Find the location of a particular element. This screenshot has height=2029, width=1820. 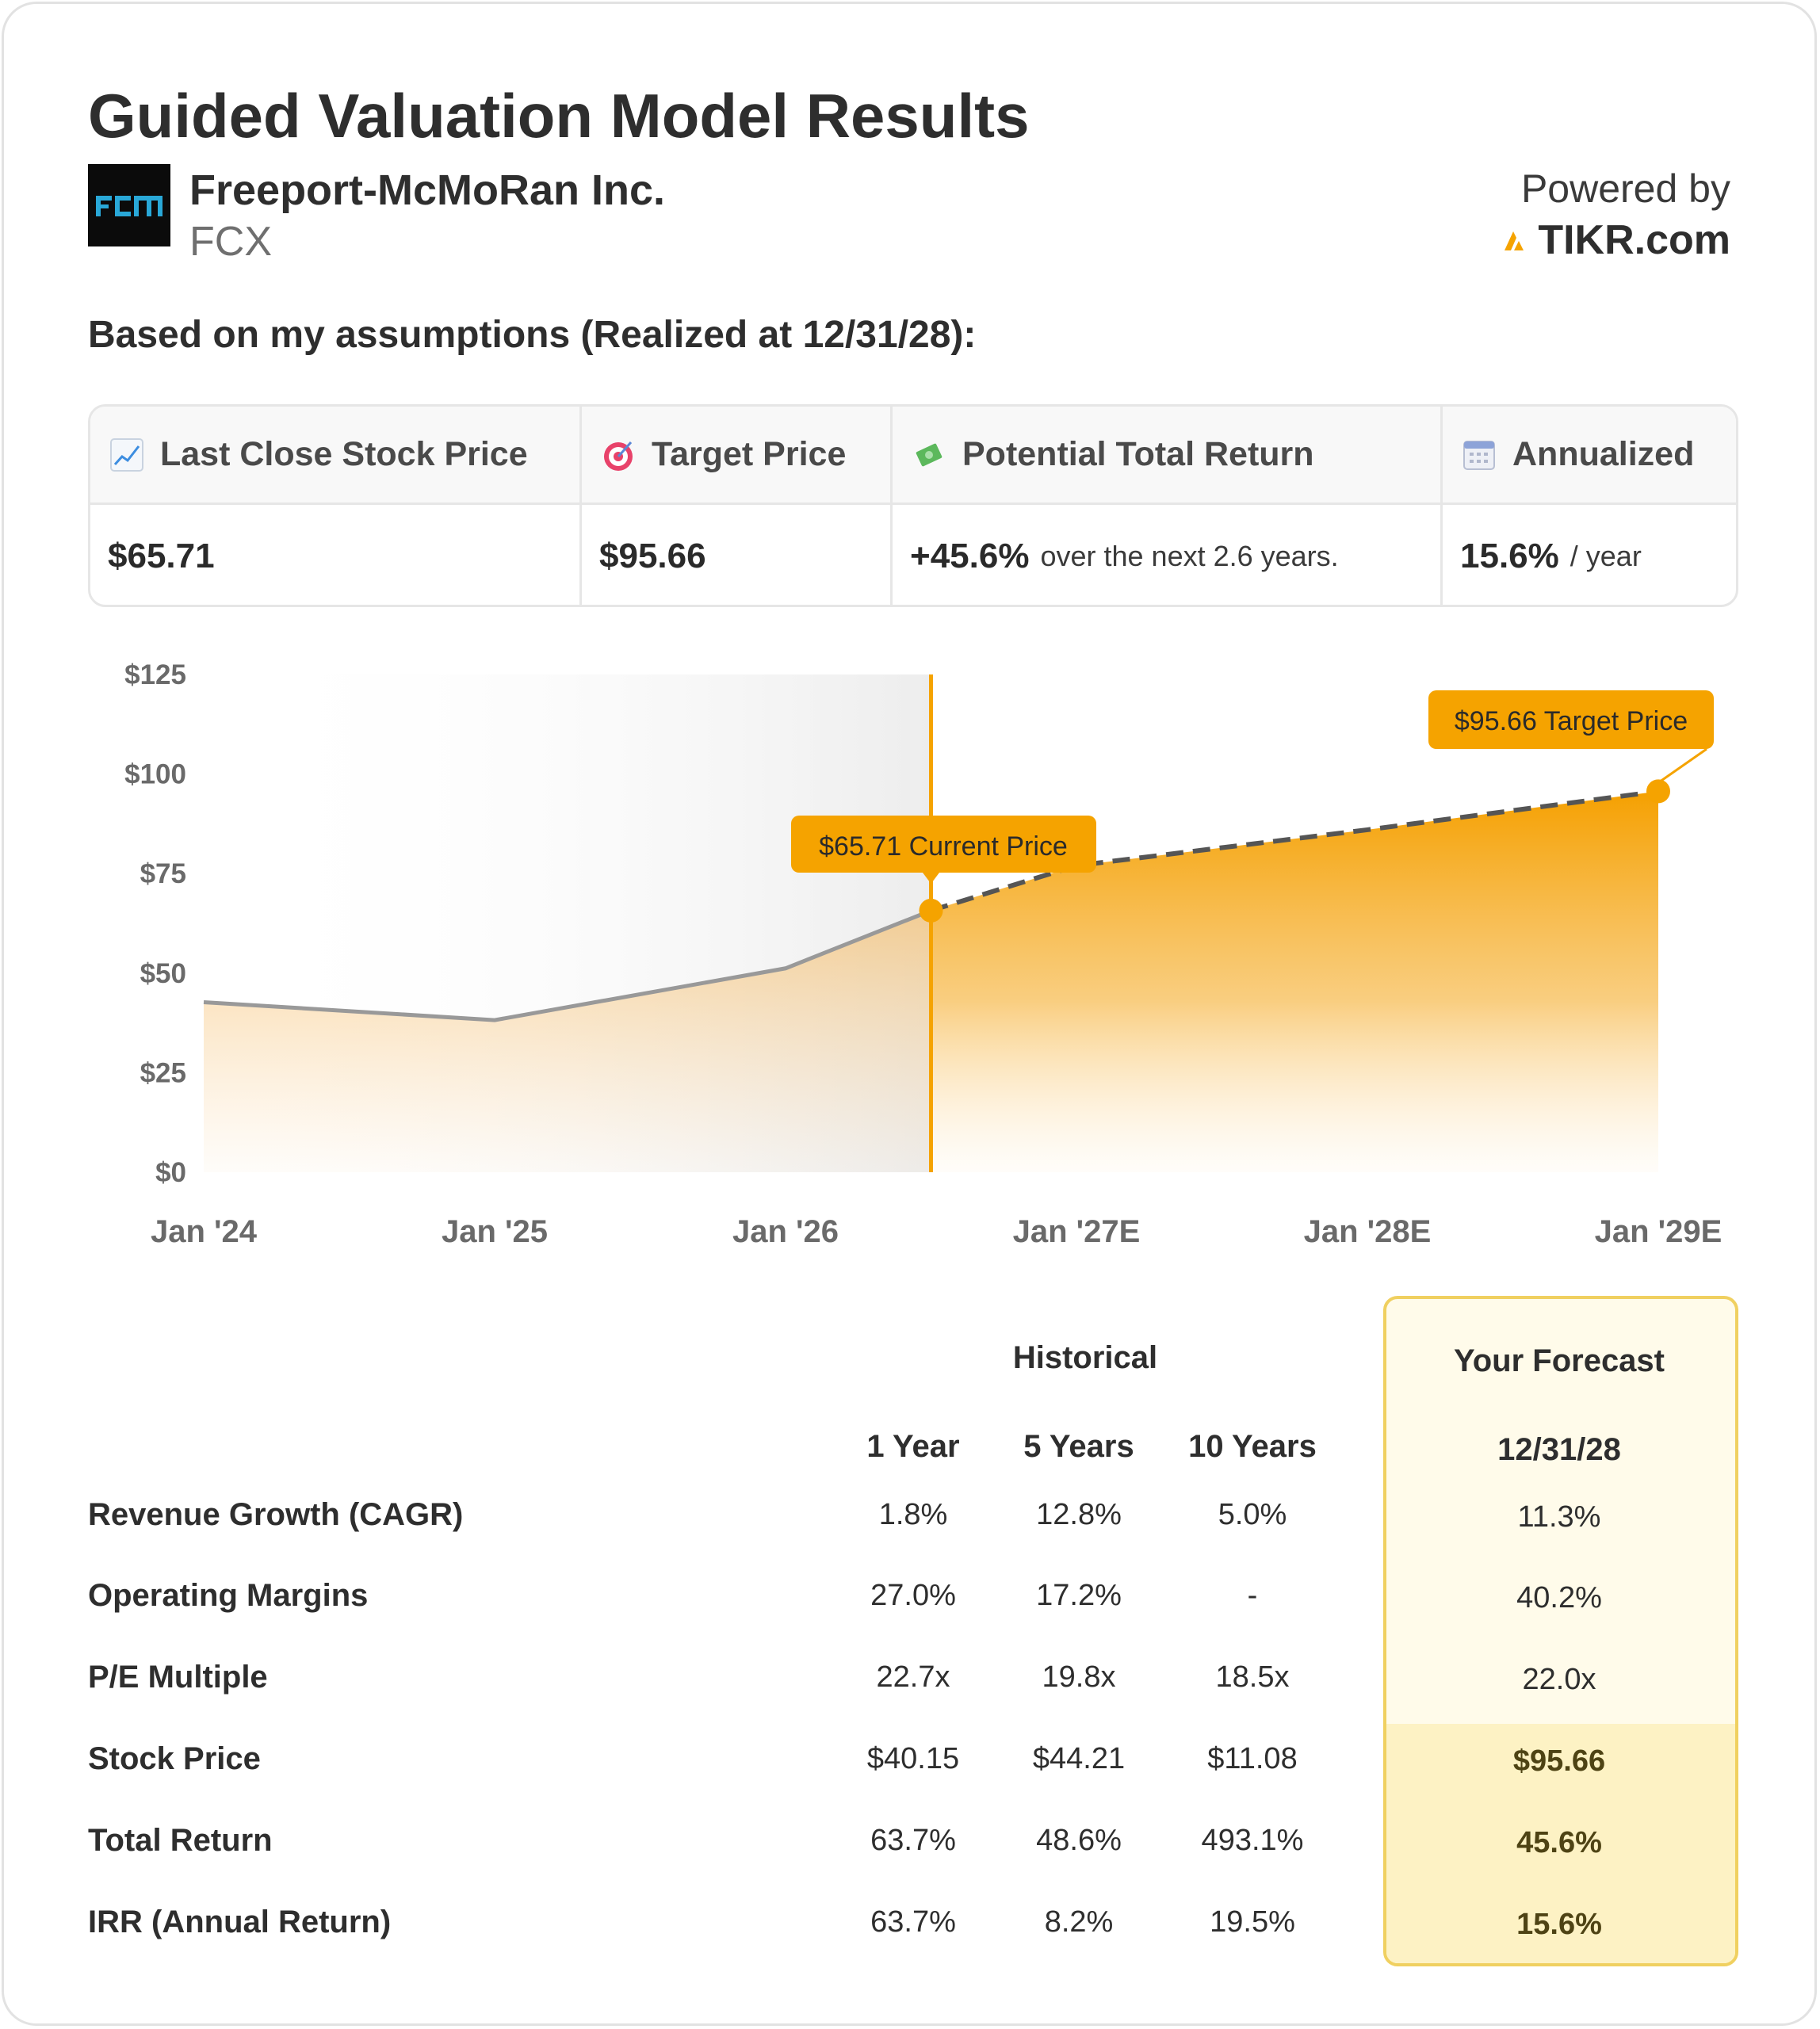

current-price-callout-text: $65.71 Current Price is located at coordinates (944, 846).